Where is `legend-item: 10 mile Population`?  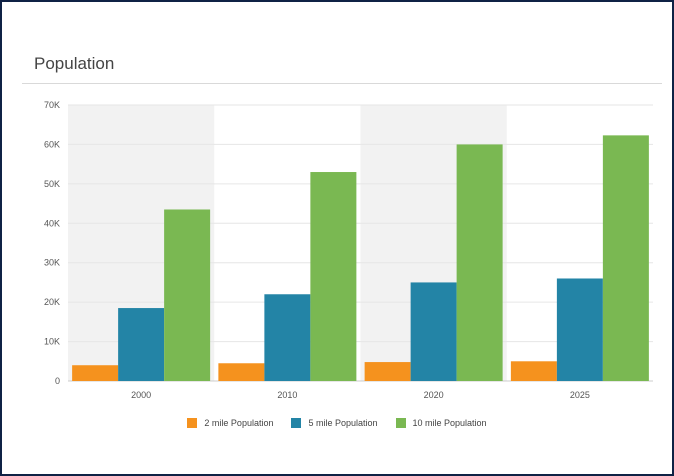 legend-item: 10 mile Population is located at coordinates (441, 423).